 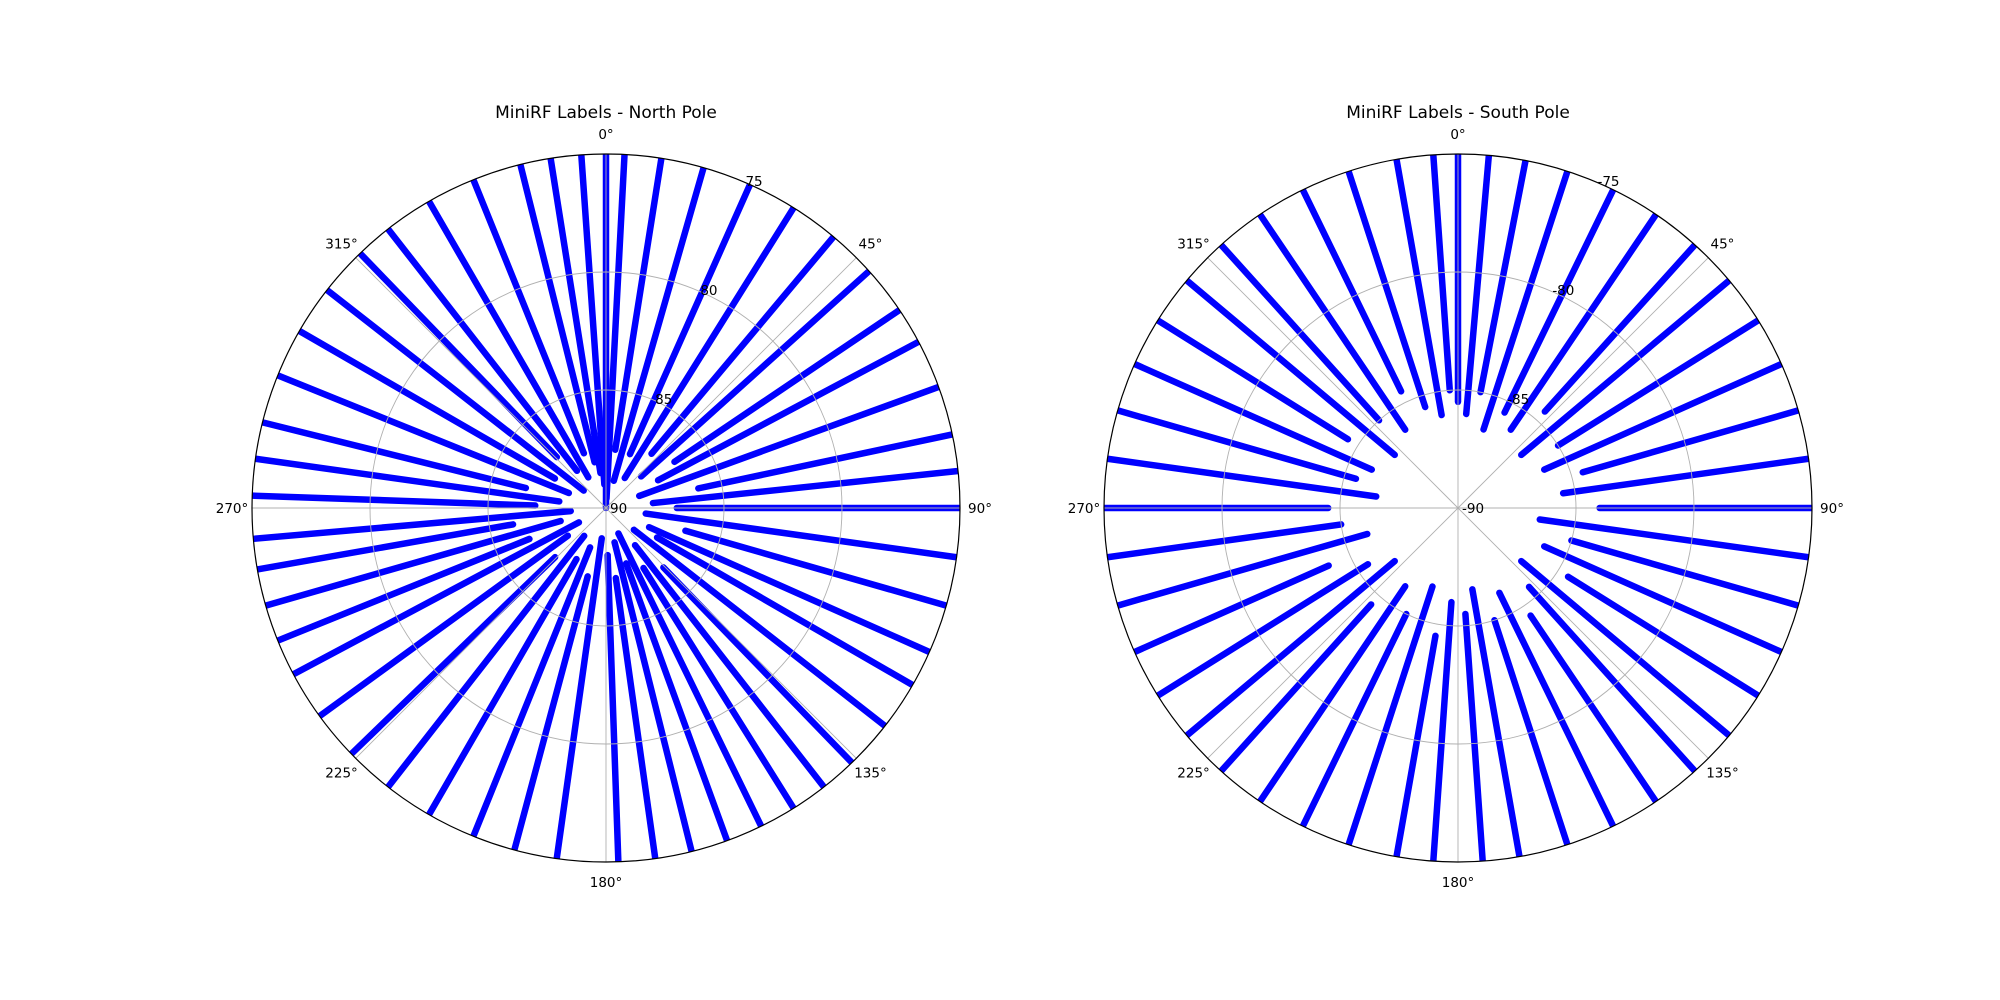 What do you see at coordinates (753, 182) in the screenshot?
I see `radial-tick-label: 75` at bounding box center [753, 182].